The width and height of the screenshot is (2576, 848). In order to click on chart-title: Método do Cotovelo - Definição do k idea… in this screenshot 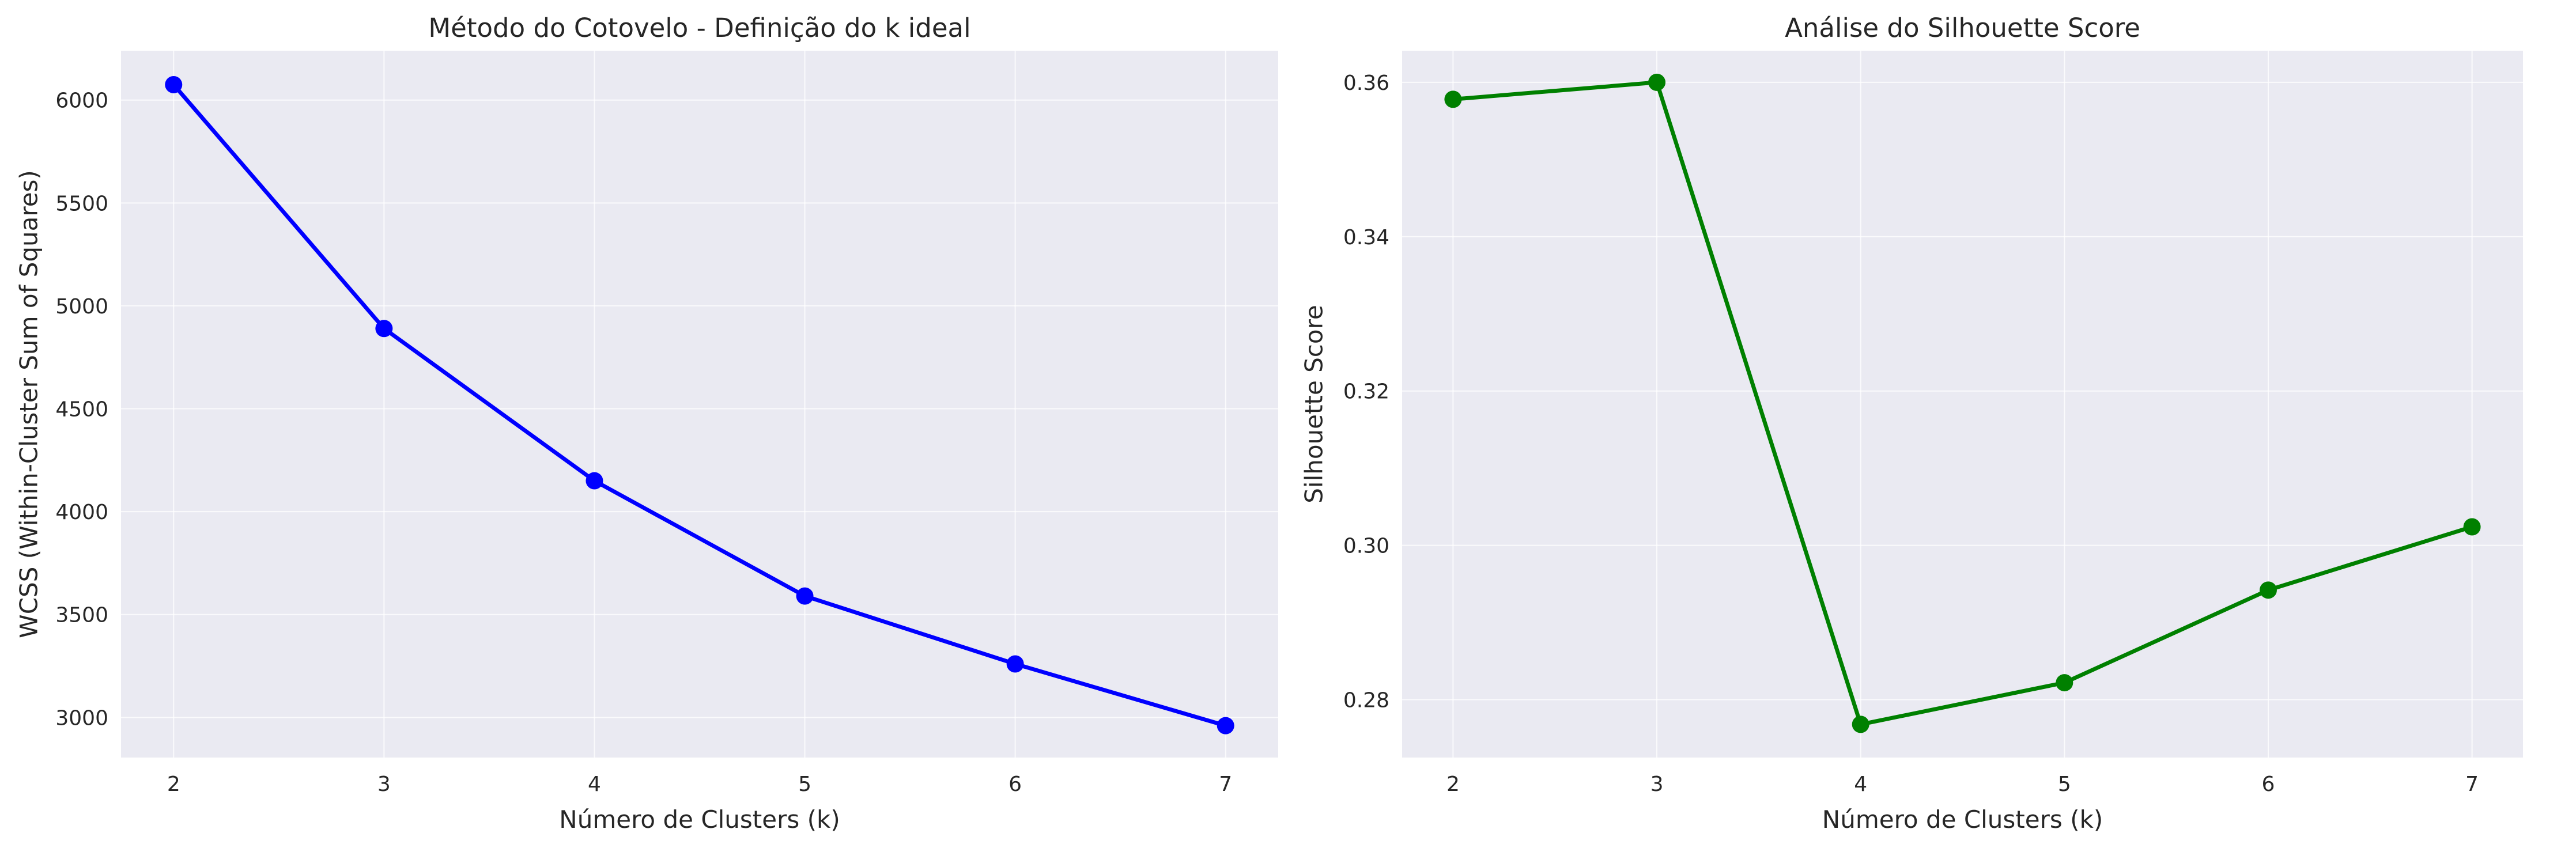, I will do `click(699, 28)`.